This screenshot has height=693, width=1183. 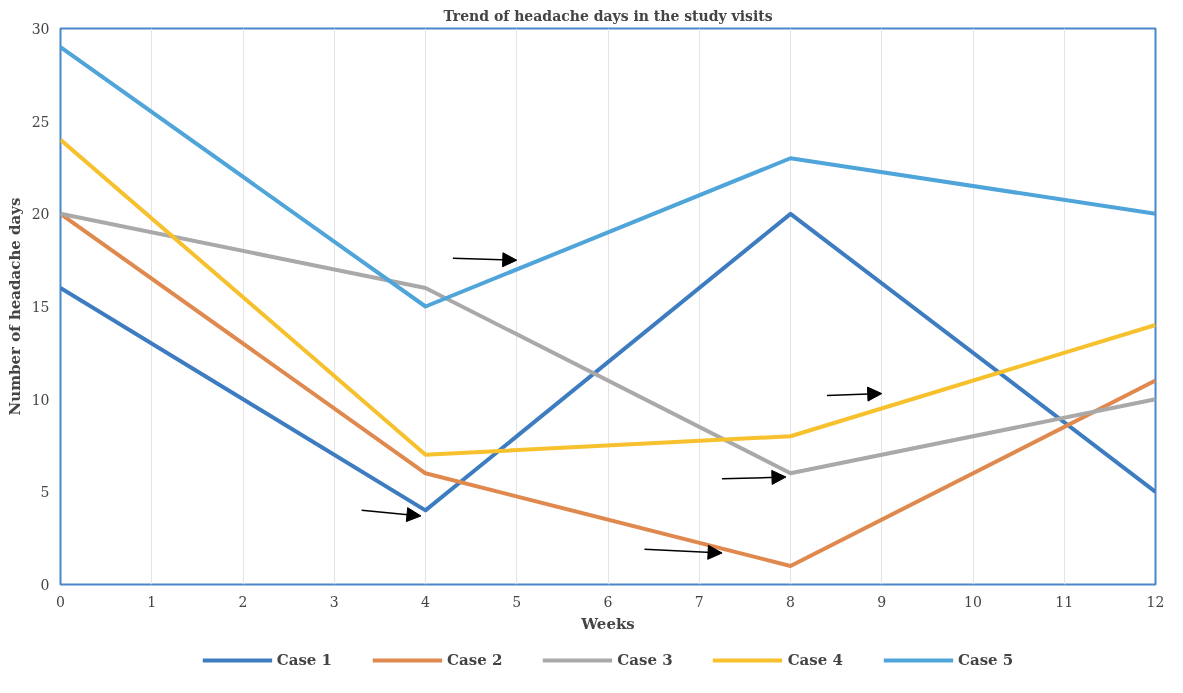 What do you see at coordinates (1064, 601) in the screenshot?
I see `x-tick-label: 11` at bounding box center [1064, 601].